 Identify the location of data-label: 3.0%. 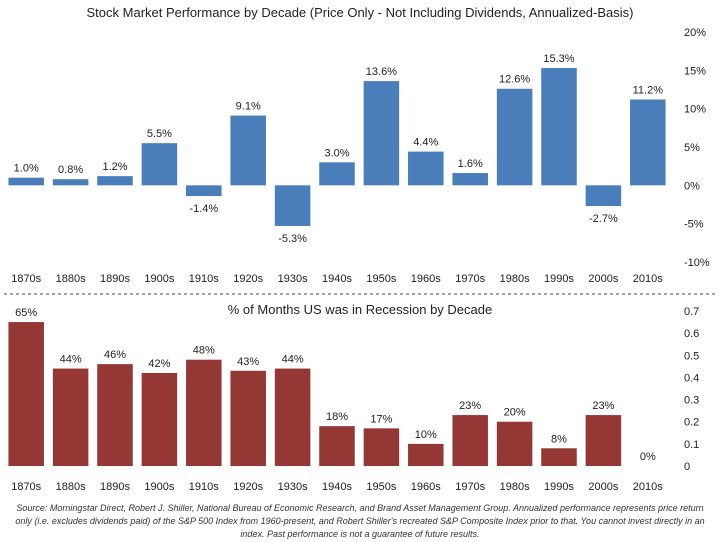
(336, 153).